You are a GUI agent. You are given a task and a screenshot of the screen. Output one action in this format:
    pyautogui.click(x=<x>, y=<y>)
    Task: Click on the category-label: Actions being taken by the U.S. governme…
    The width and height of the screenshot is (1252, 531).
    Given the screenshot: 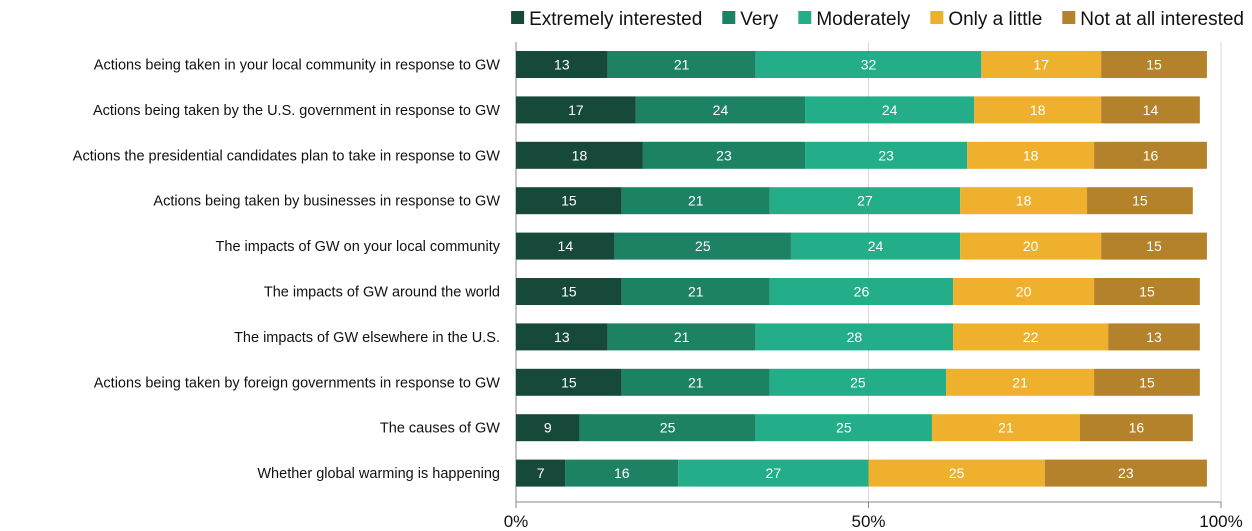 What is the action you would take?
    pyautogui.click(x=296, y=111)
    